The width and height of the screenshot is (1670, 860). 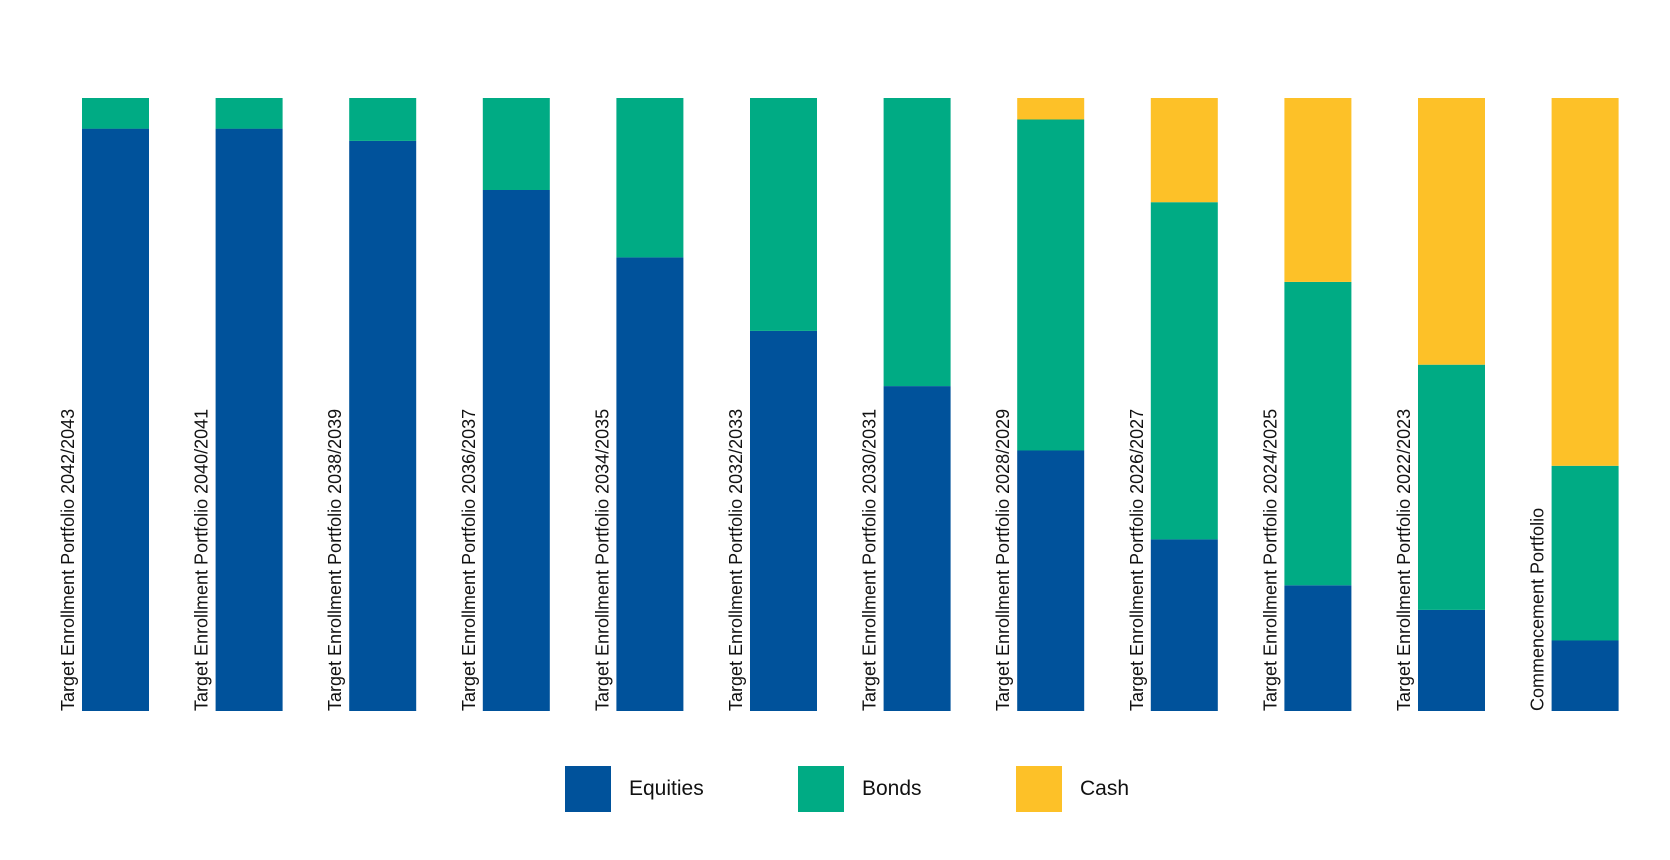 I want to click on category-label-6: Target Enrollment Portfolio 2032/2033, so click(x=736, y=560).